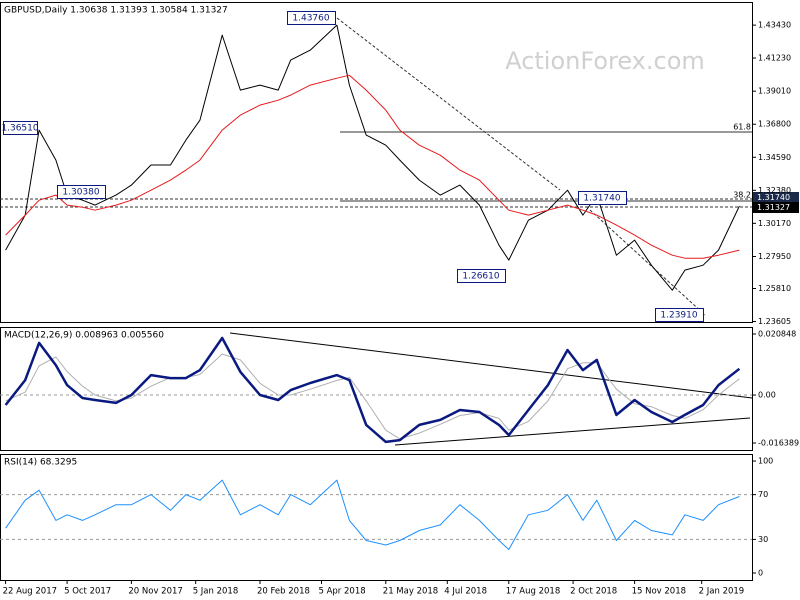 The width and height of the screenshot is (800, 600). Describe the element at coordinates (283, 592) in the screenshot. I see `x-tick-label: 20 Feb 2018` at that location.